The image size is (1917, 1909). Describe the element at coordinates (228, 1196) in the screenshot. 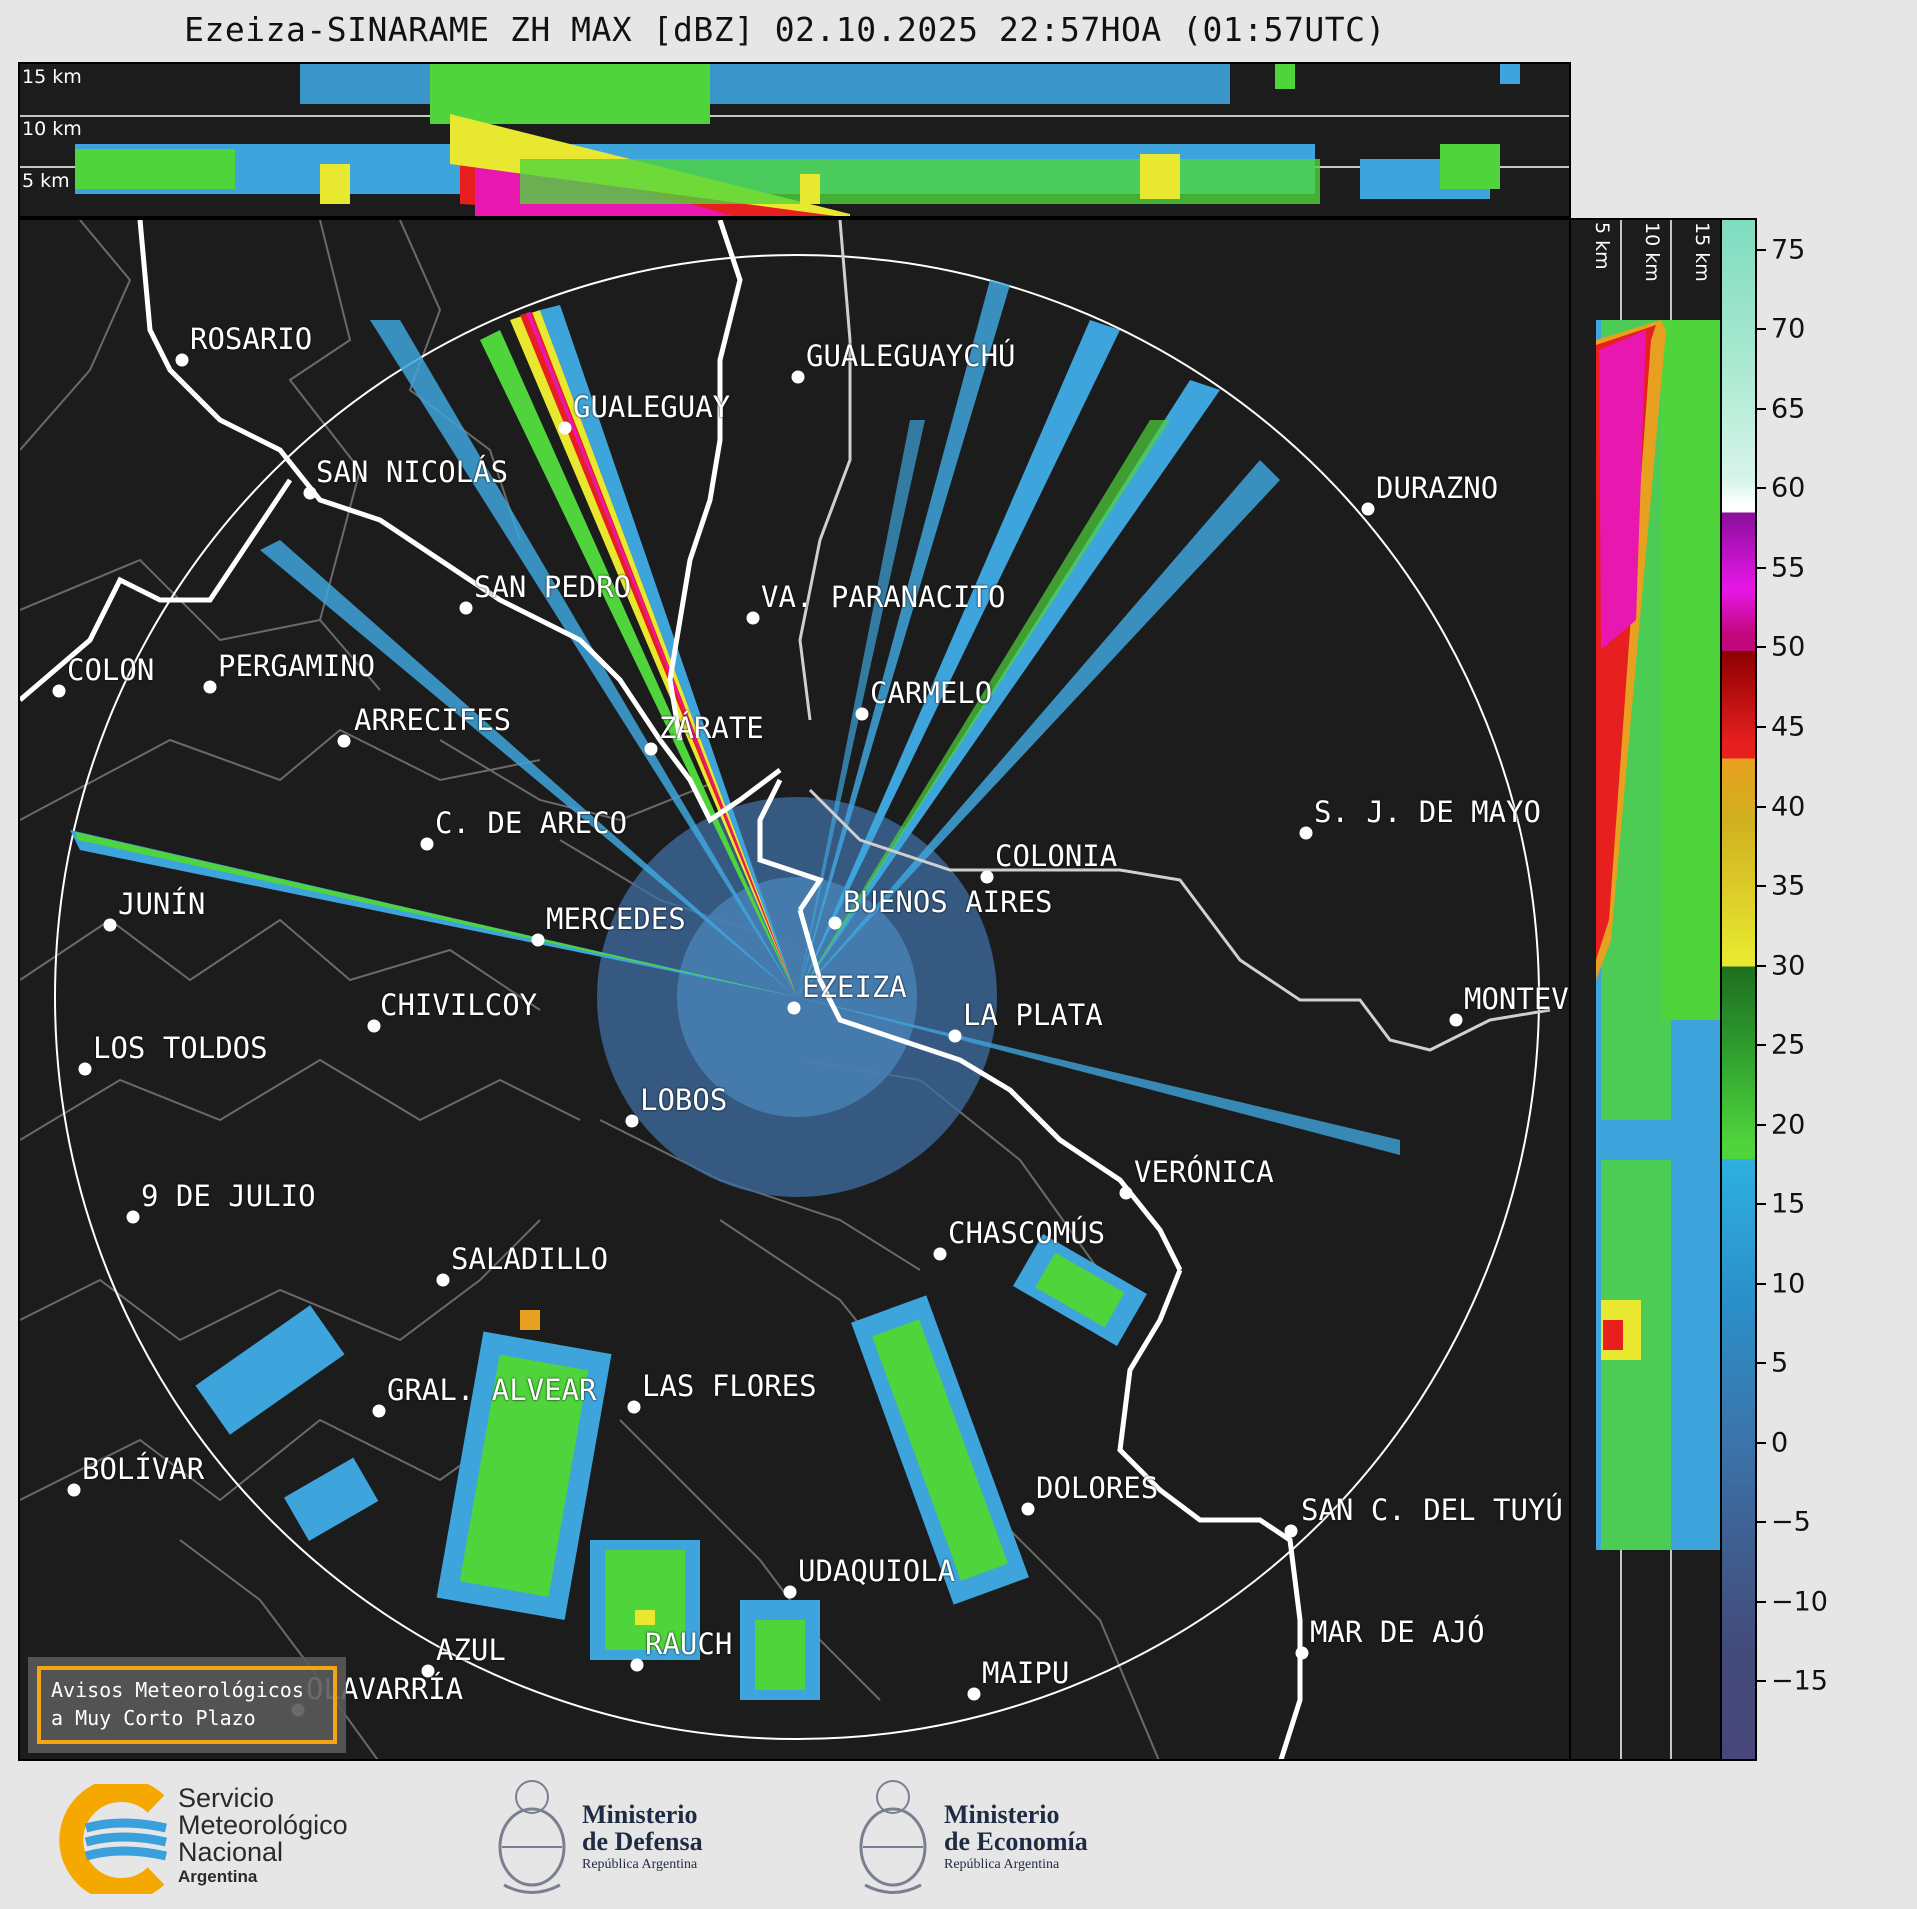

I see `city-label-9-de-julio: 9 DE JULIO` at that location.